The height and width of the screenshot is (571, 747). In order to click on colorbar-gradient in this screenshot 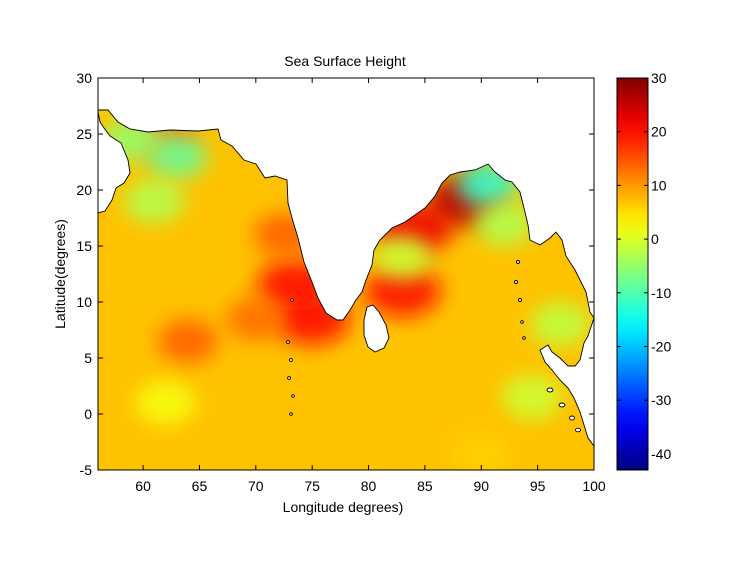, I will do `click(632, 274)`.